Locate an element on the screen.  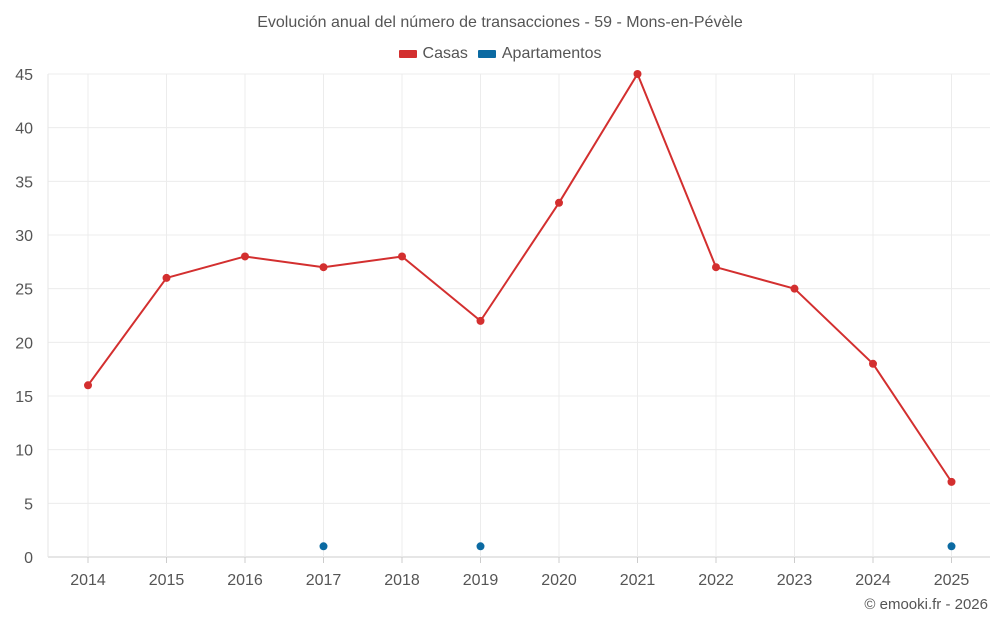
y-tick-label: 20 is located at coordinates (24, 343).